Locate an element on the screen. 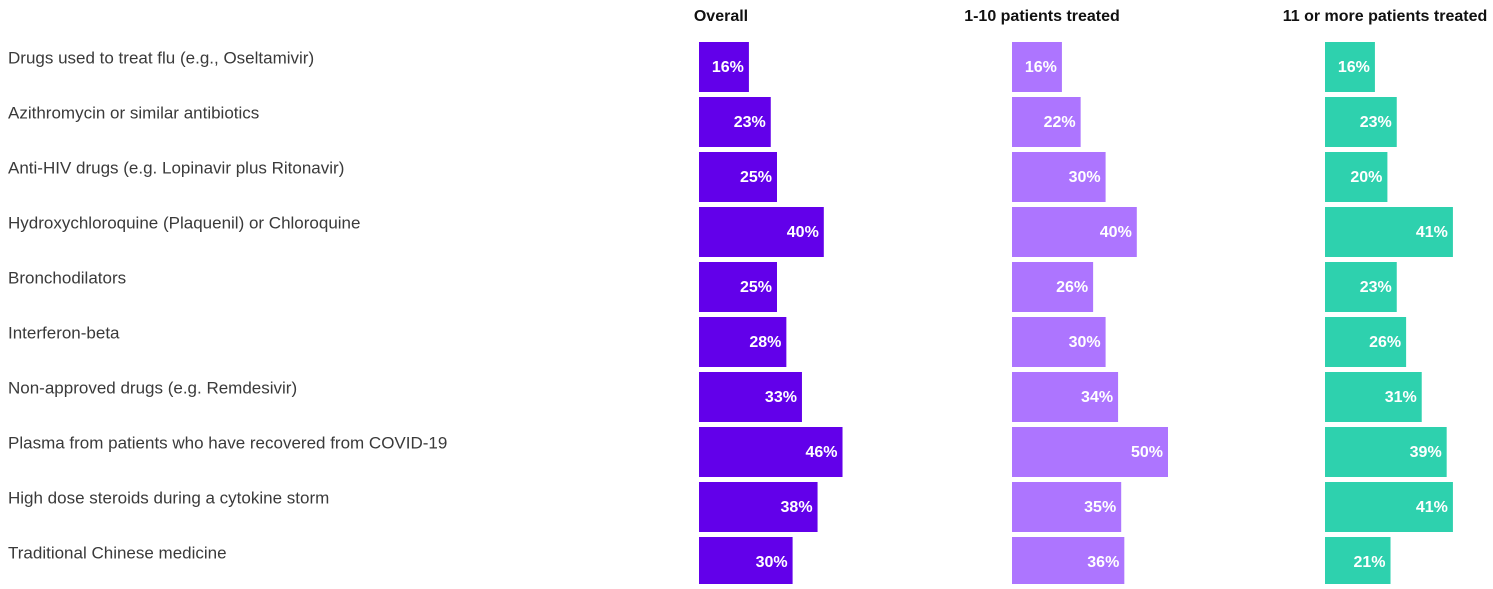 This screenshot has width=1493, height=589. value-label: 50% is located at coordinates (1147, 452).